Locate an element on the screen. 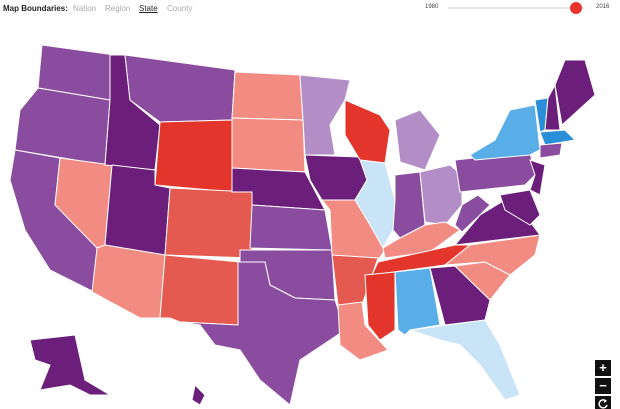 This screenshot has height=409, width=620. slider-start: 1980 is located at coordinates (432, 7).